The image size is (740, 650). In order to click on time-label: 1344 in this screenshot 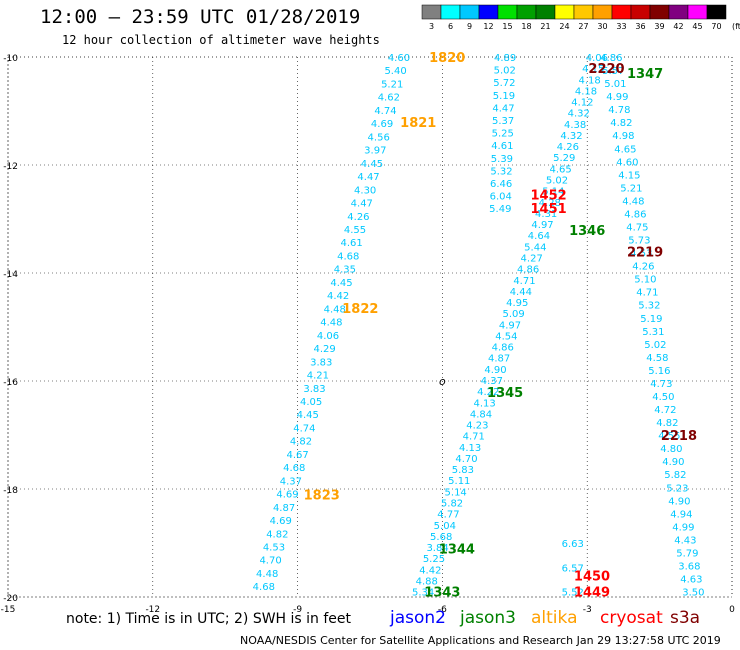, I will do `click(457, 549)`.